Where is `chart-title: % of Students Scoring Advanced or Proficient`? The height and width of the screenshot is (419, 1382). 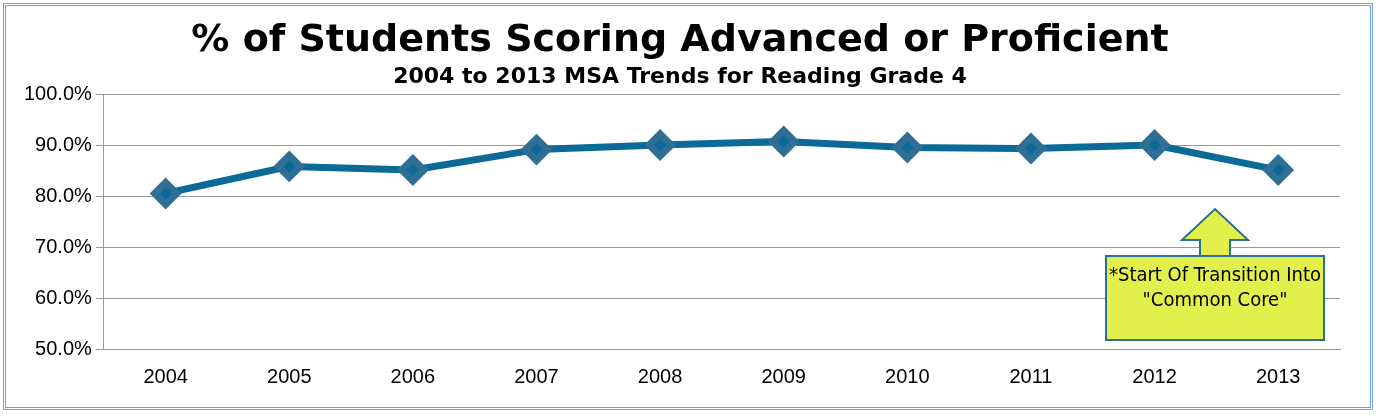 chart-title: % of Students Scoring Advanced or Proficient is located at coordinates (680, 37).